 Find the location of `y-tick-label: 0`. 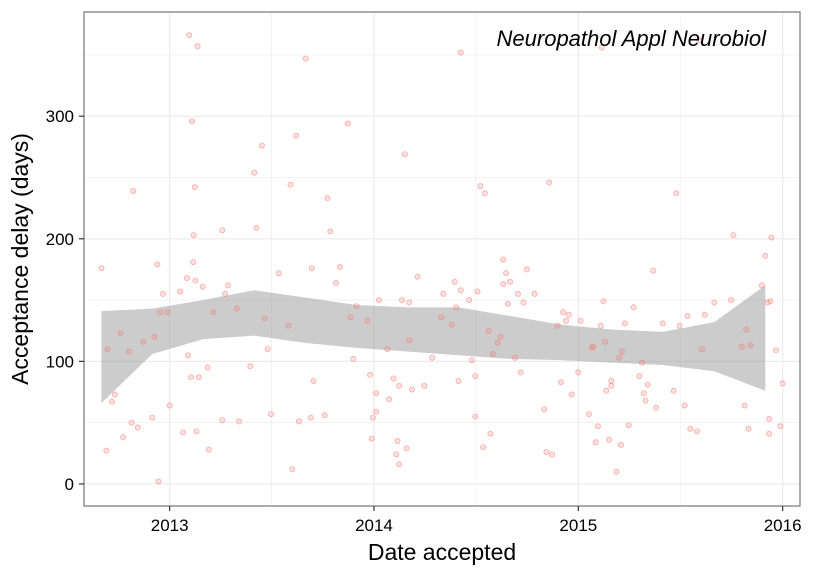

y-tick-label: 0 is located at coordinates (69, 484).